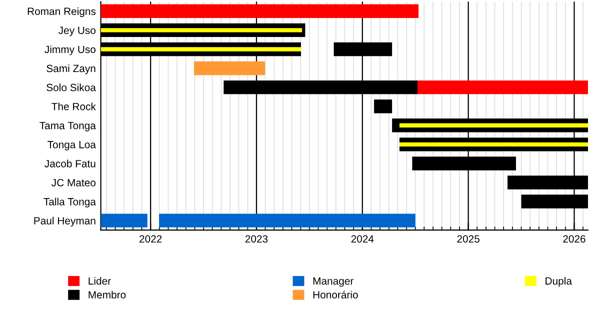  What do you see at coordinates (74, 182) in the screenshot?
I see `y-tick-label: JC Mateo` at bounding box center [74, 182].